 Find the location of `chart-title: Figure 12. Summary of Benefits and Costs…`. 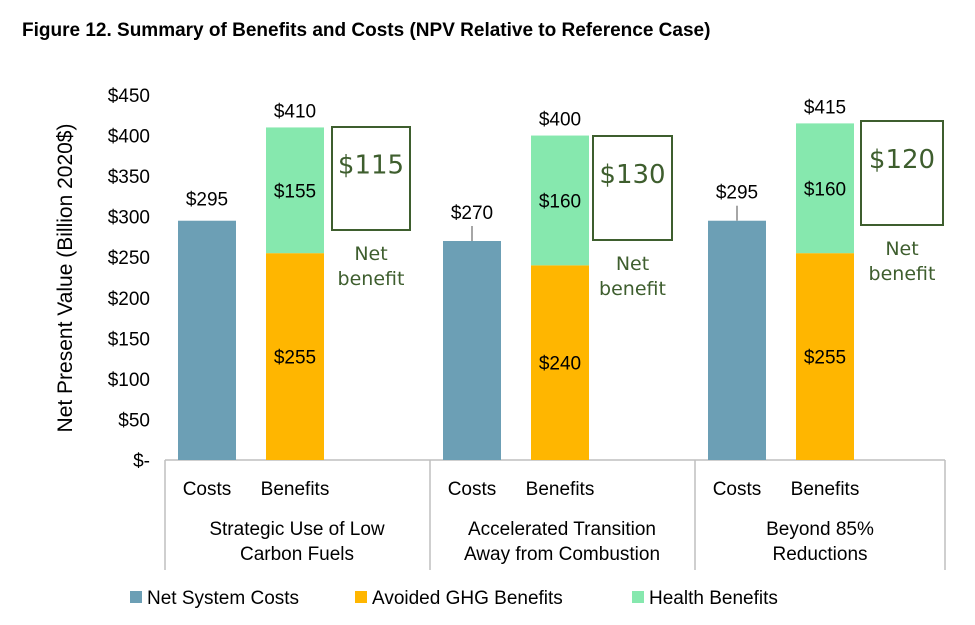

chart-title: Figure 12. Summary of Benefits and Costs… is located at coordinates (366, 30).